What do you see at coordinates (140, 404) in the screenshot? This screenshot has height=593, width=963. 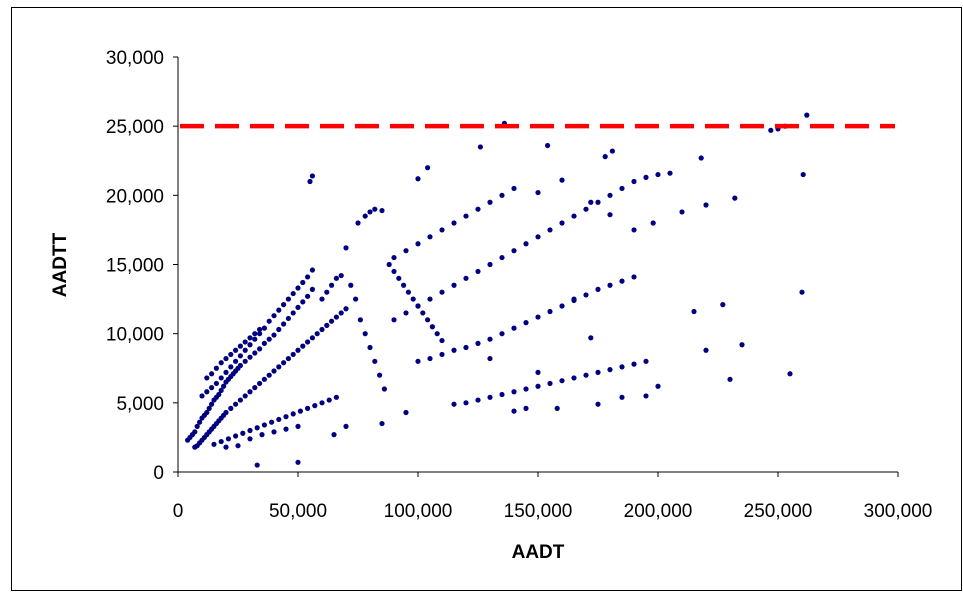 I see `y-tick-label: 5,000` at bounding box center [140, 404].